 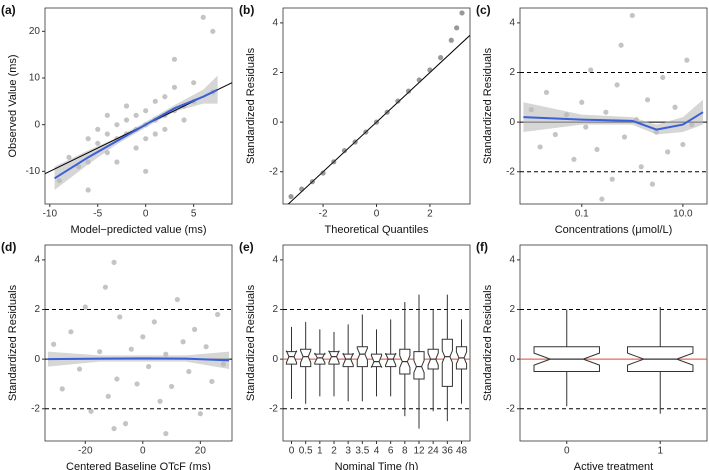 I want to click on x-tick-label: 0.5, so click(x=306, y=451).